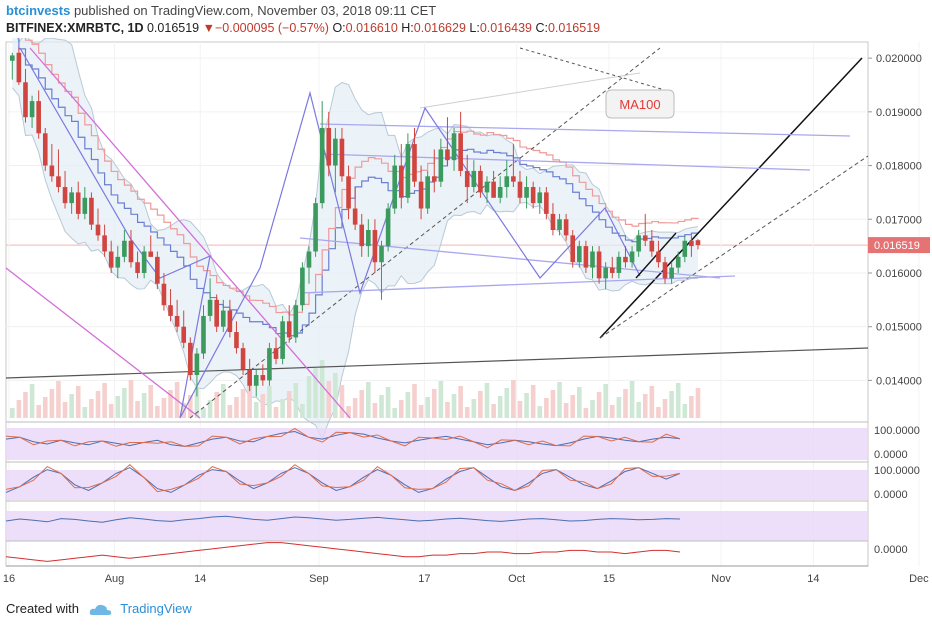  I want to click on pane-axis-label: 100.0000, so click(897, 431).